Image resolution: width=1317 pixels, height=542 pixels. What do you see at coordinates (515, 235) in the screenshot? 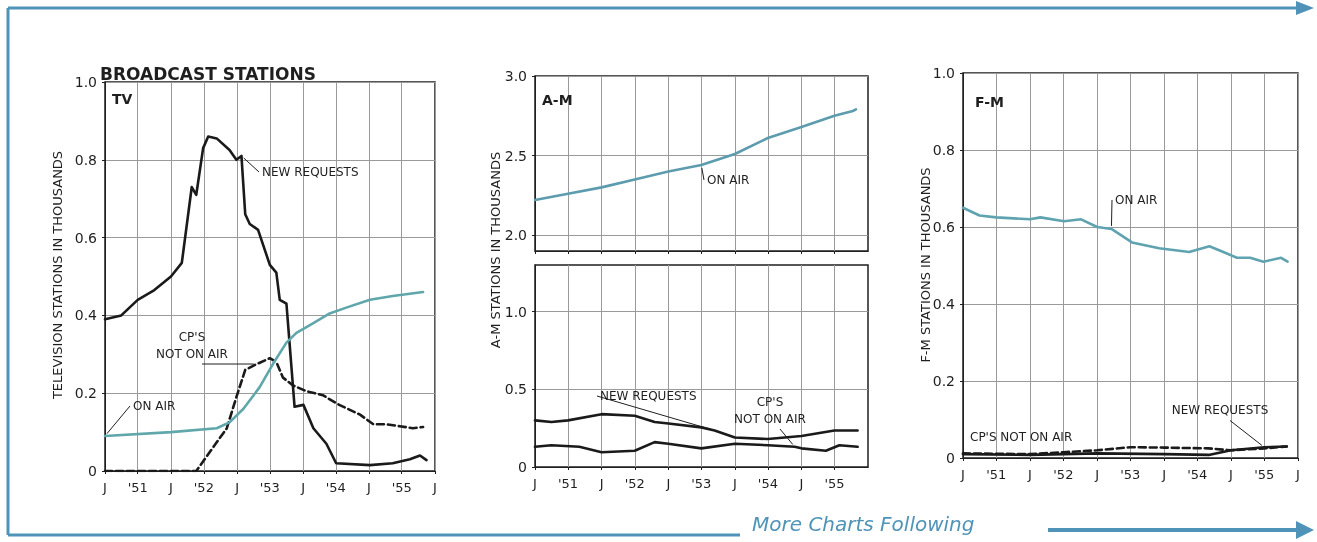
I see `y-tick-label: 2.0` at bounding box center [515, 235].